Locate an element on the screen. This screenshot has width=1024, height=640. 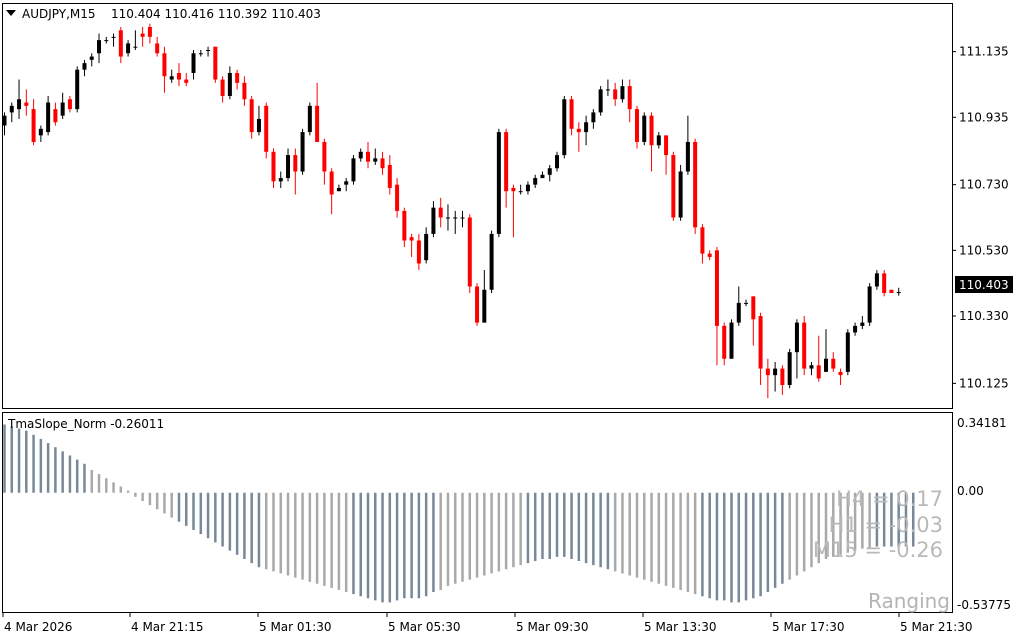
time-tick-label: 5 Mar 09:30 is located at coordinates (552, 627).